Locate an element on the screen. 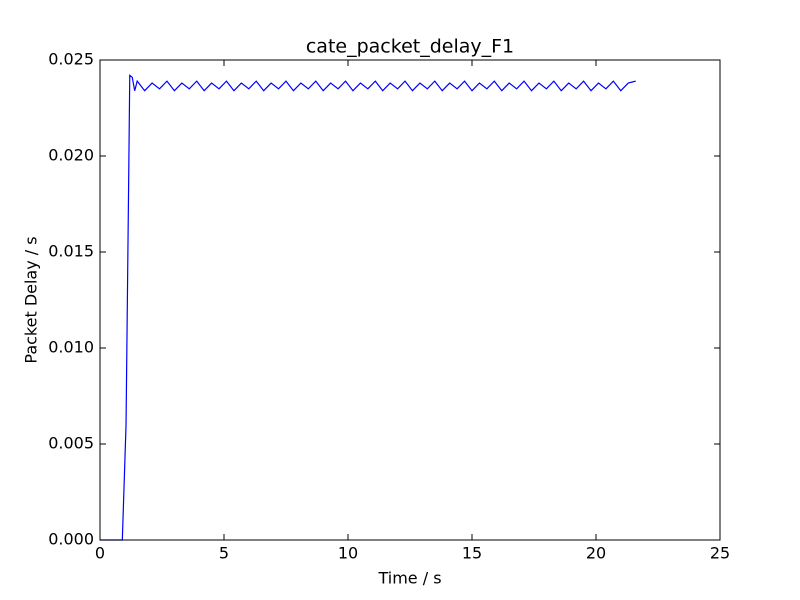  y-tick-label: 0.020 is located at coordinates (71, 155).